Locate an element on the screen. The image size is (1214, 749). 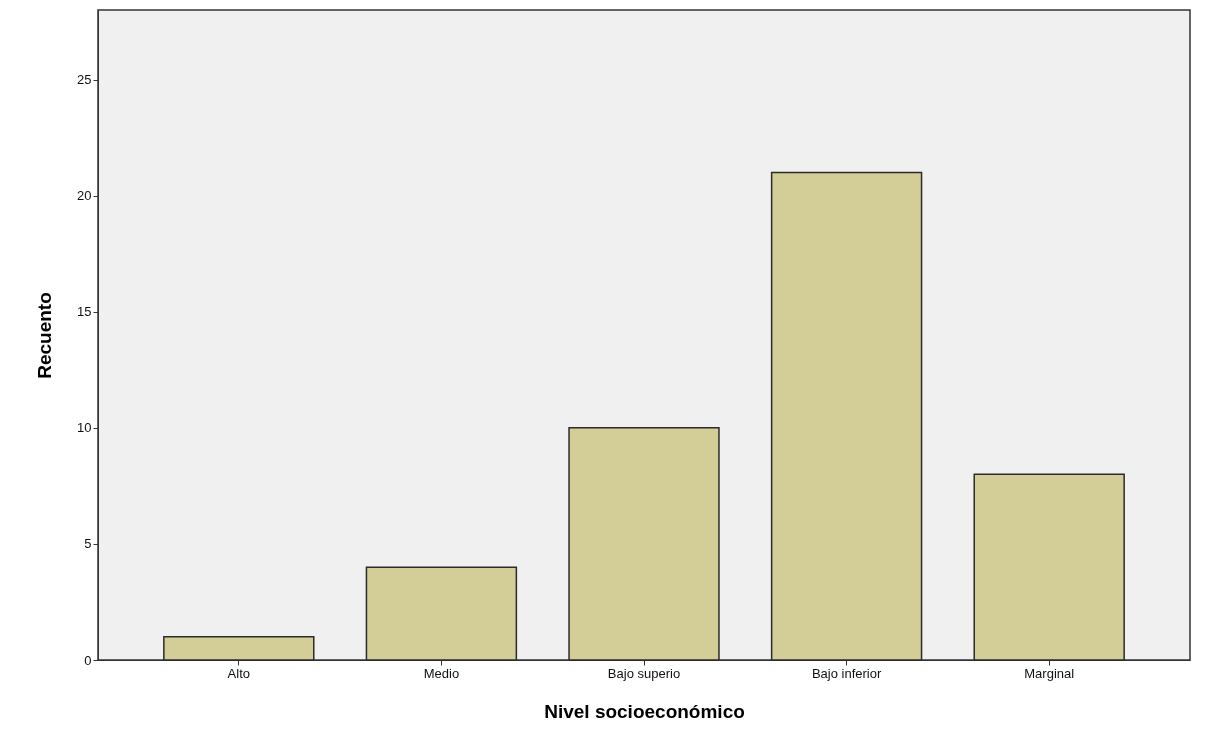
y-axis-title: Recuento is located at coordinates (45, 335).